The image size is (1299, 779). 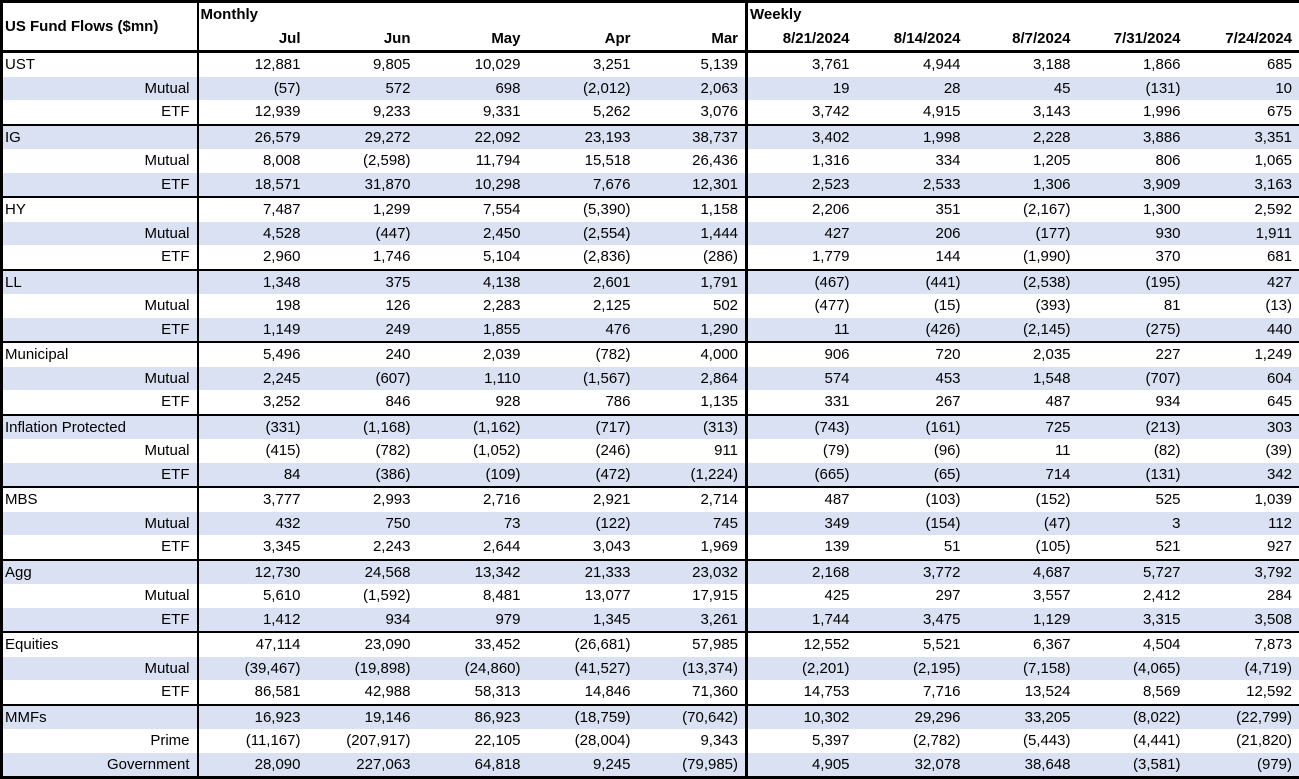 I want to click on weekly-value-cell: 1,300, so click(x=1133, y=209).